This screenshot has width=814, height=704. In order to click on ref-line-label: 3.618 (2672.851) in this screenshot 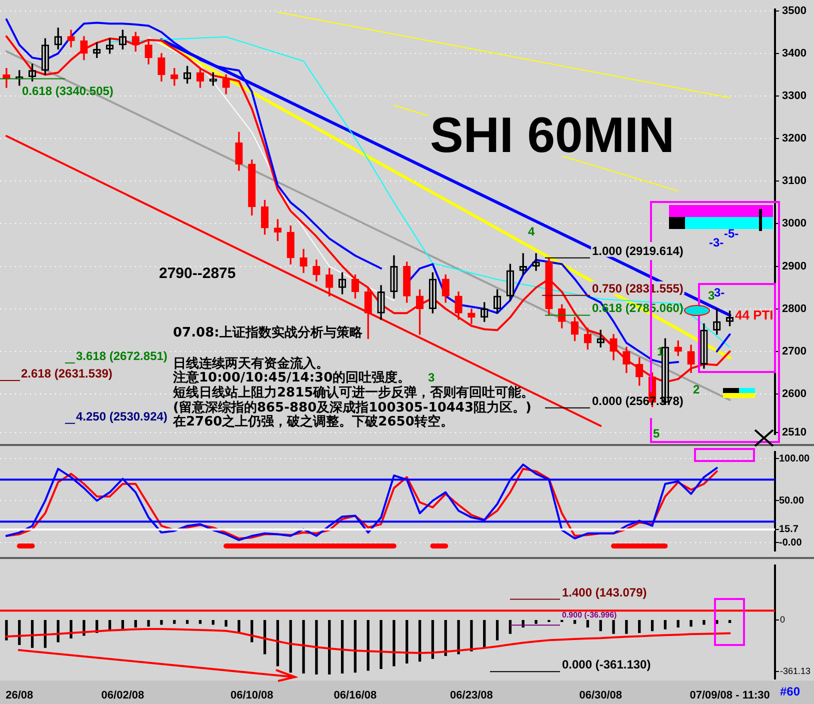, I will do `click(122, 355)`.